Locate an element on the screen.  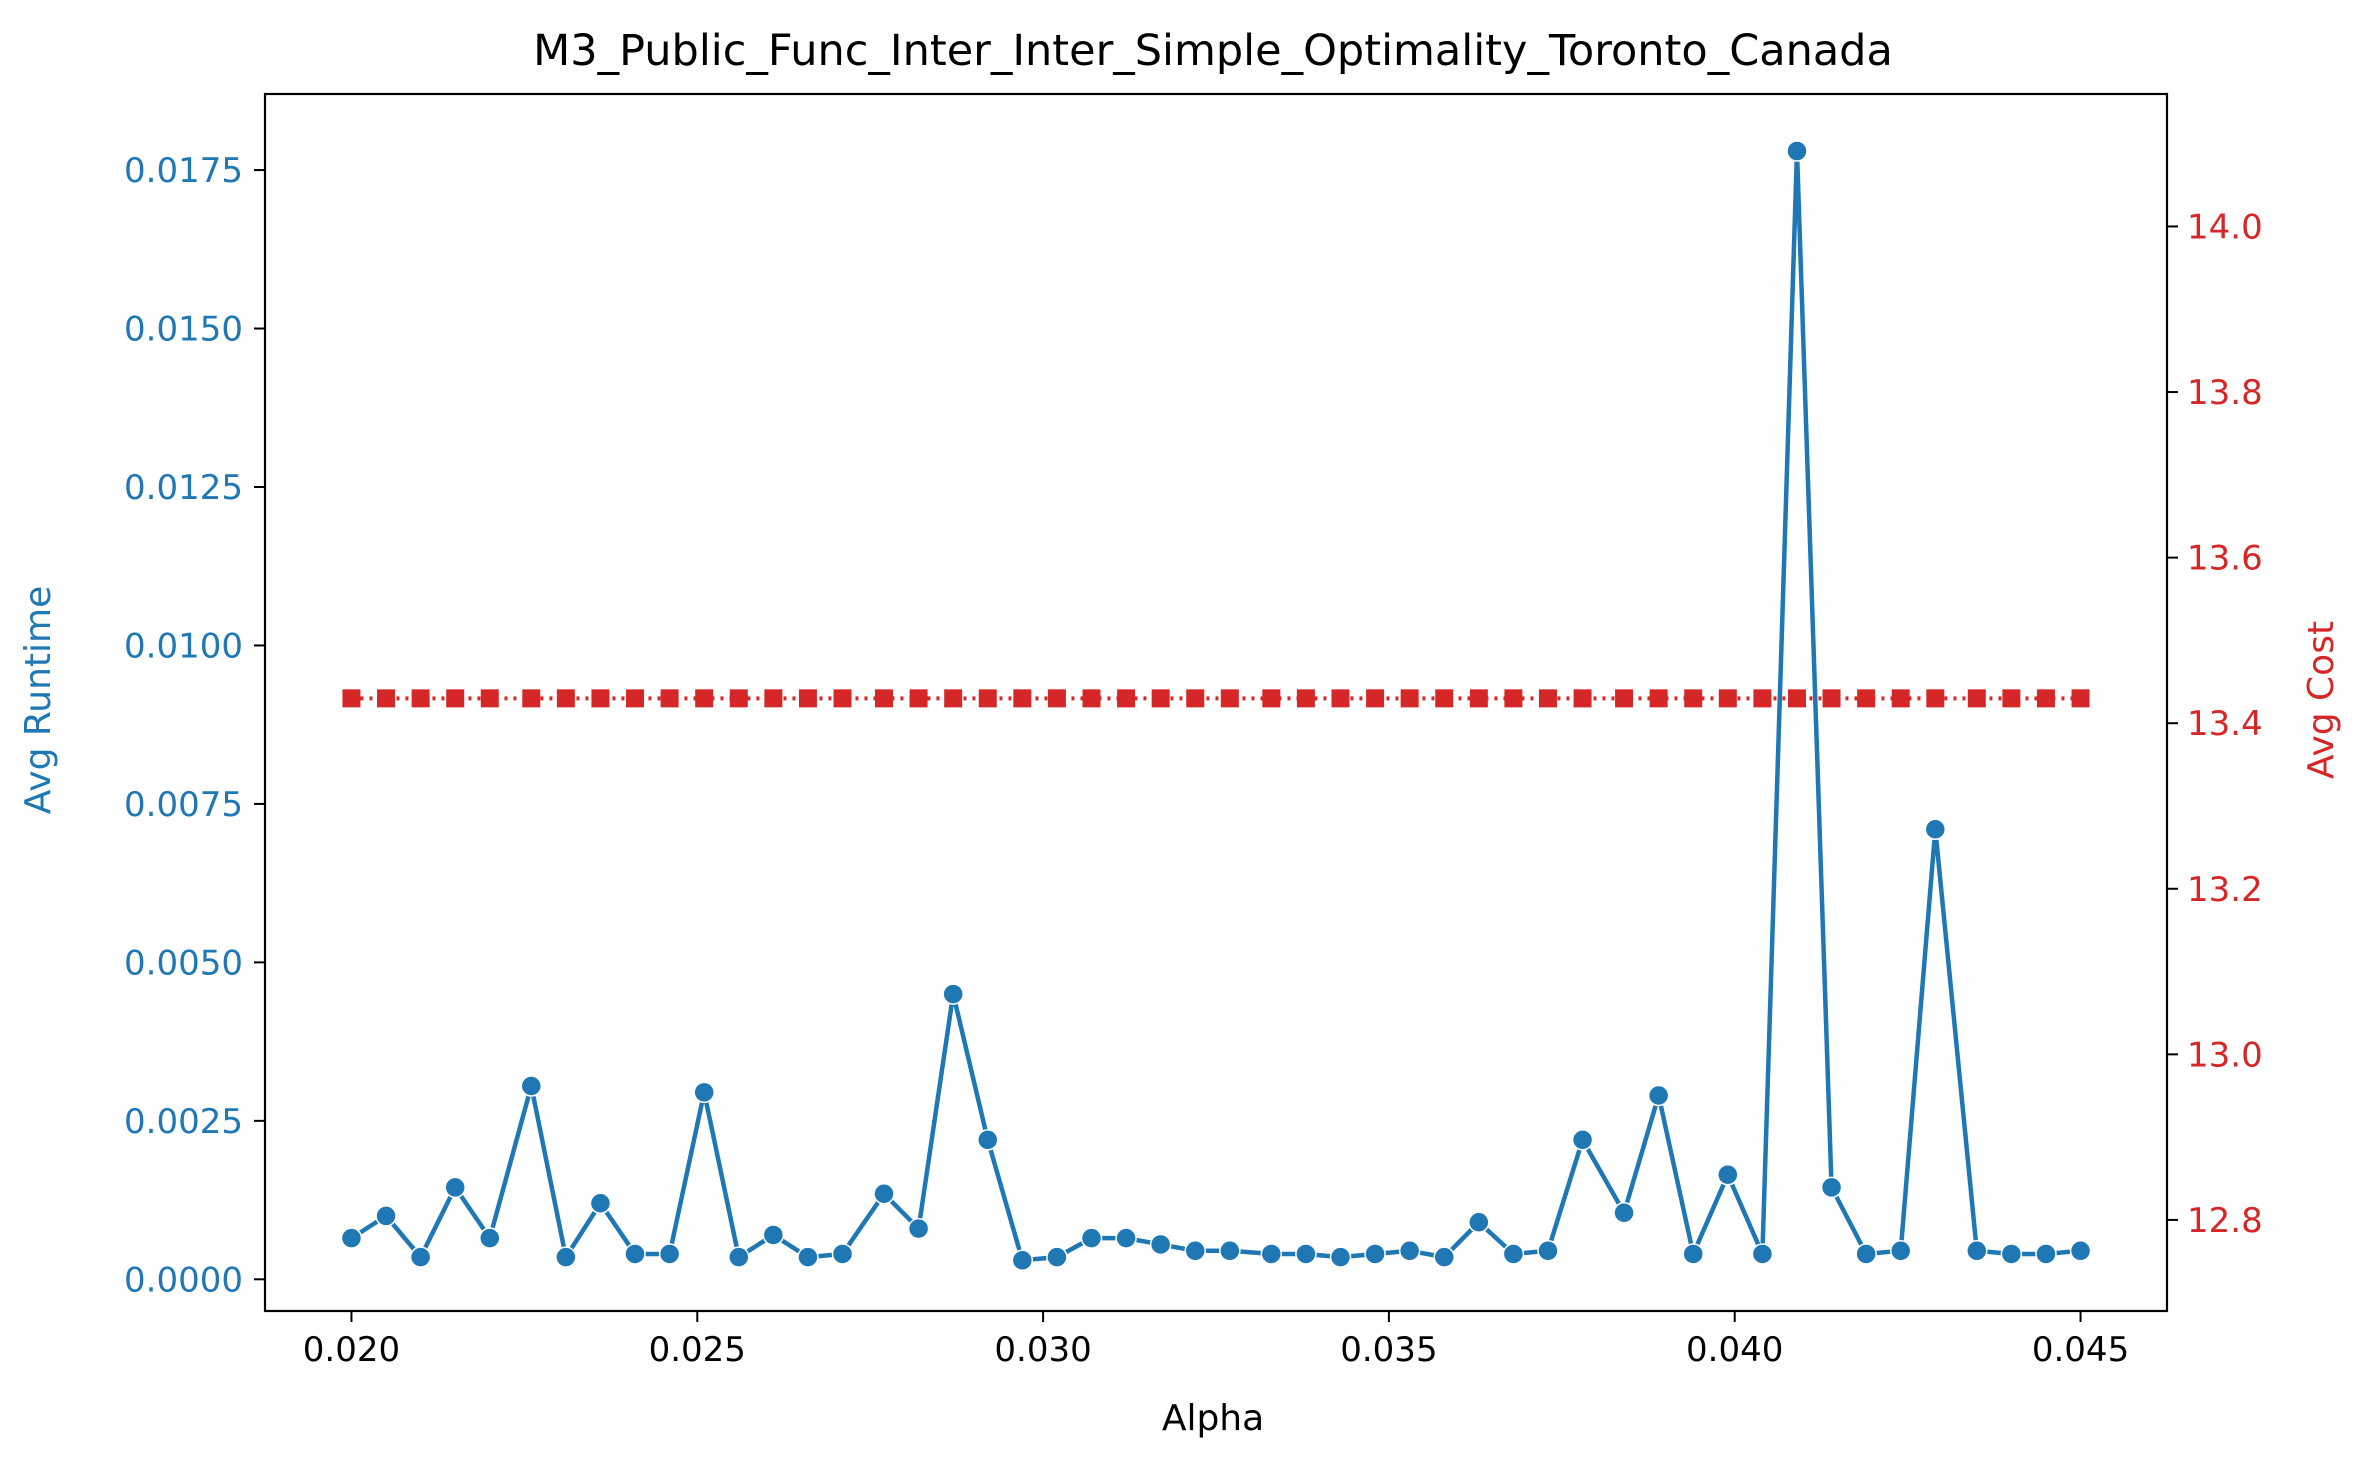
y-tick-label-left: 0.0125 is located at coordinates (183, 488).